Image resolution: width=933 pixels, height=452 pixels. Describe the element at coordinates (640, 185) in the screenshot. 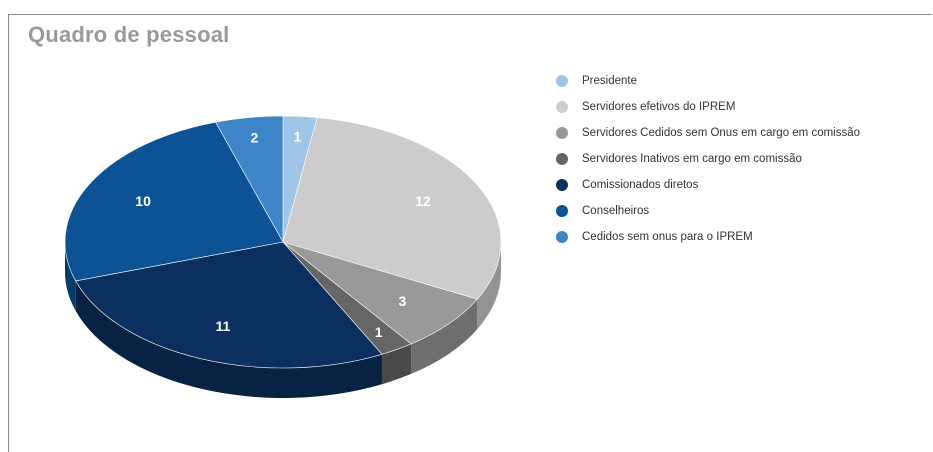

I see `legend-label: Comissionados diretos` at that location.